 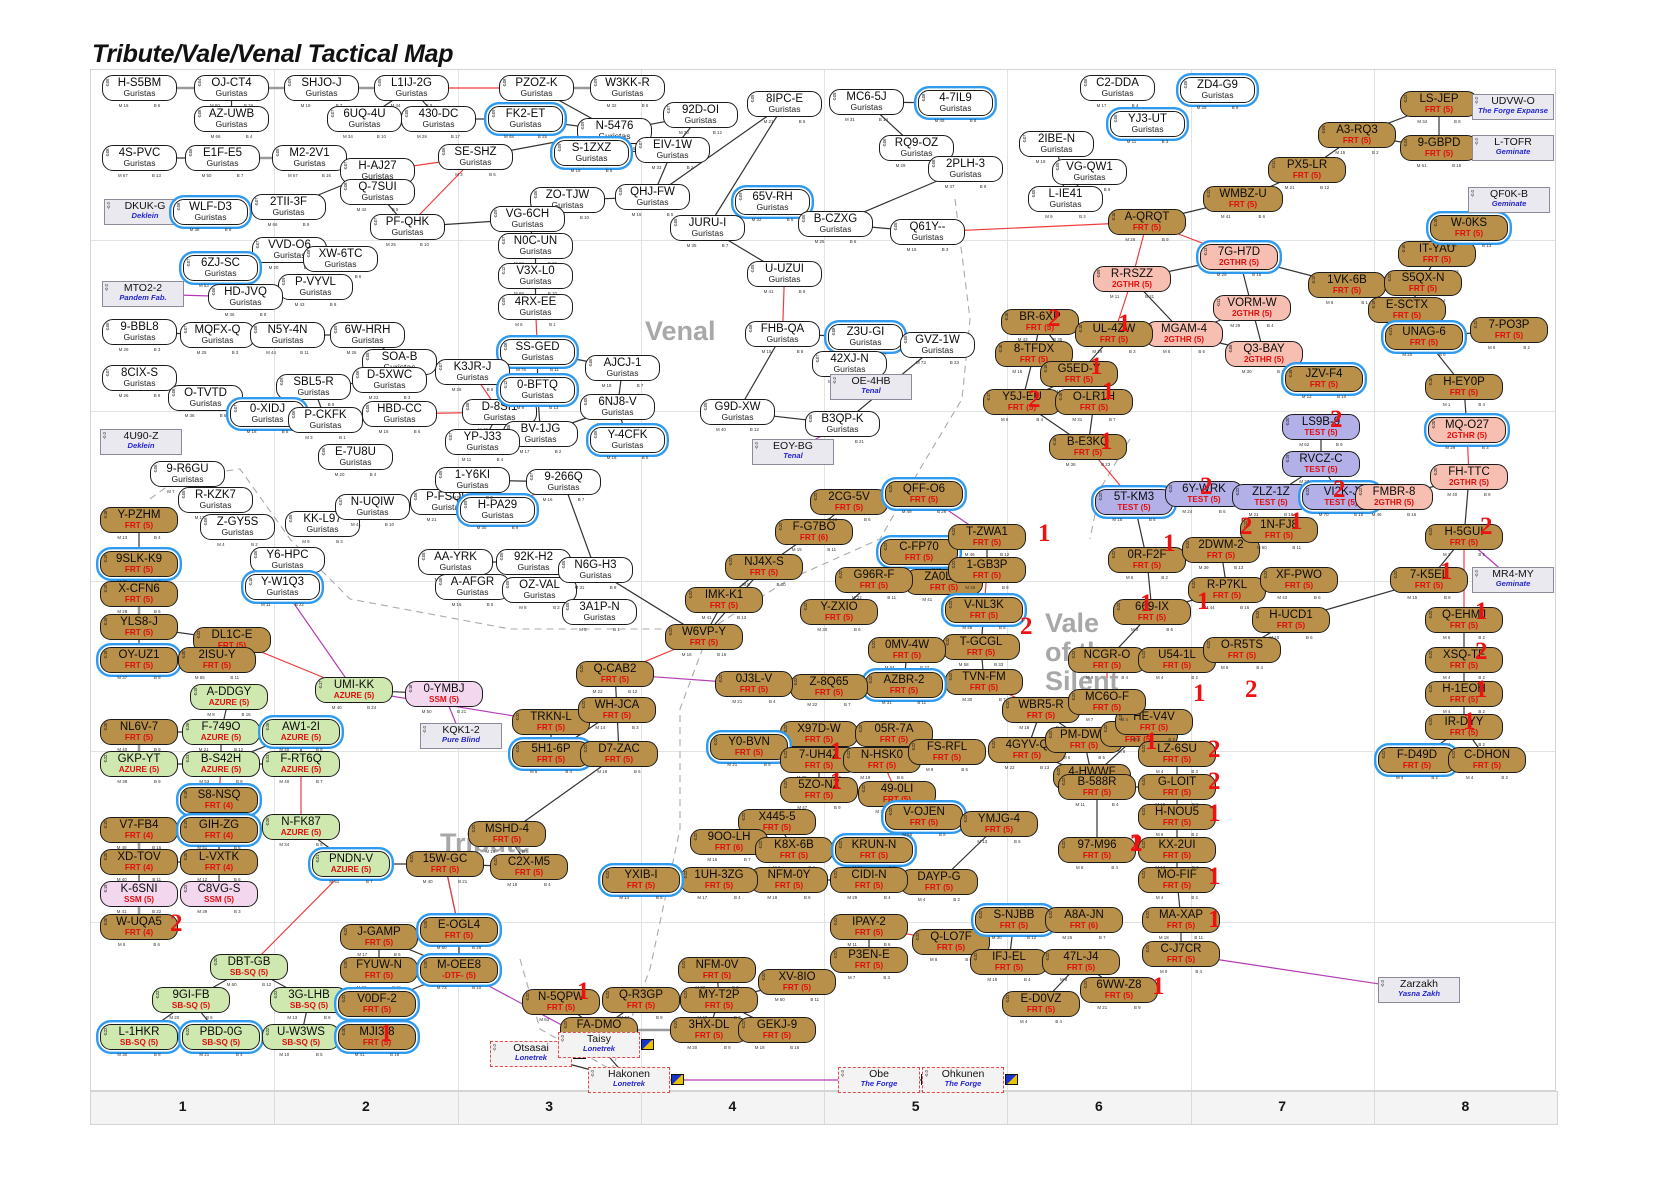 I want to click on region-gateway-obe: -0.0 Obe The Forge, so click(x=879, y=1080).